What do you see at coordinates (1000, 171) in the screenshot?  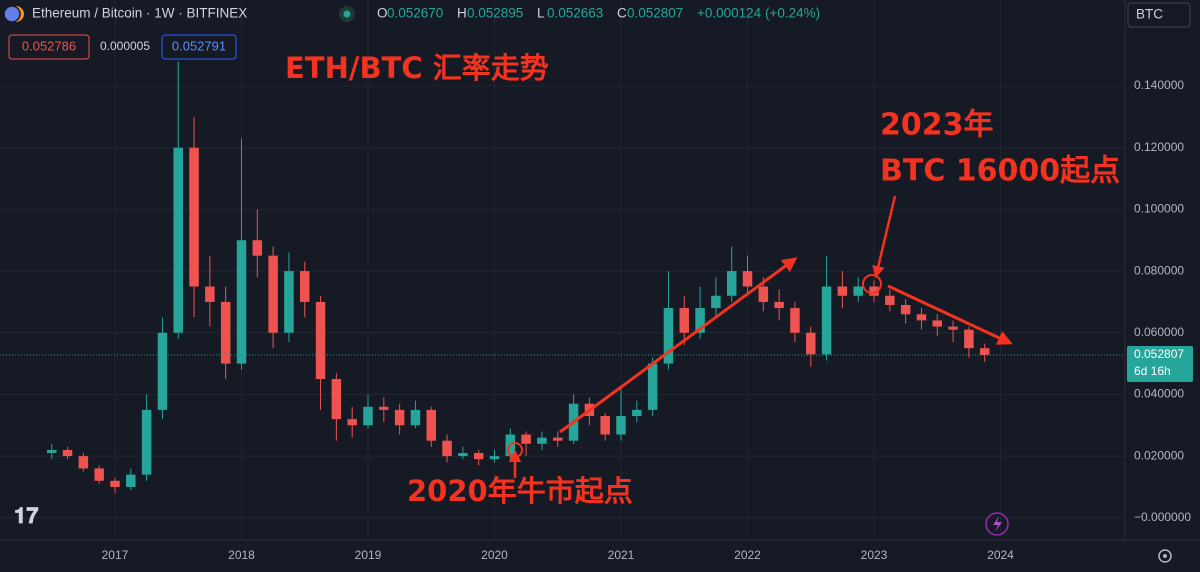 I see `annotation: BTC 16000起点` at bounding box center [1000, 171].